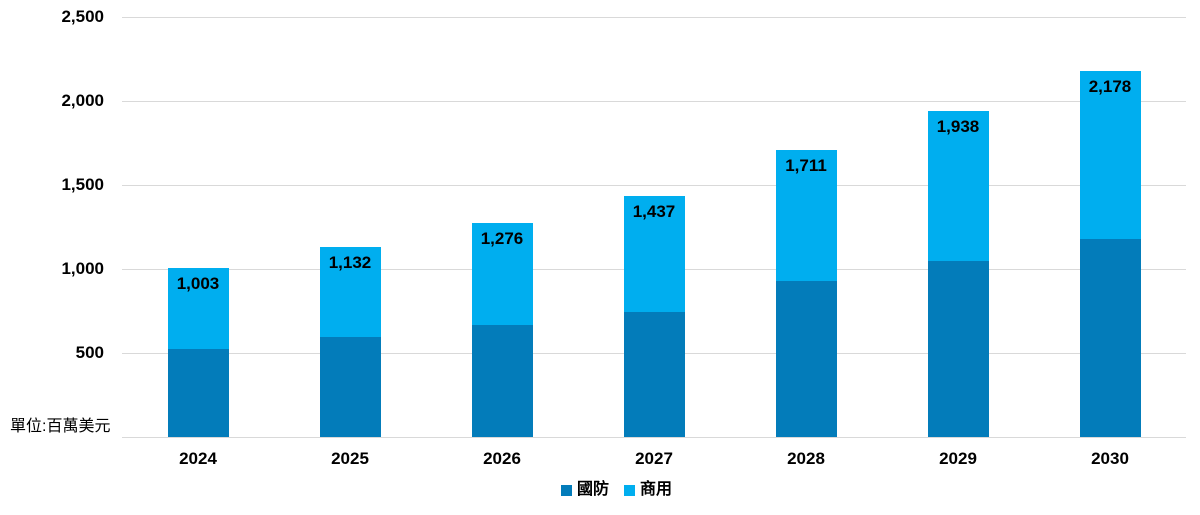  I want to click on legend-item-國防: 國防, so click(585, 490).